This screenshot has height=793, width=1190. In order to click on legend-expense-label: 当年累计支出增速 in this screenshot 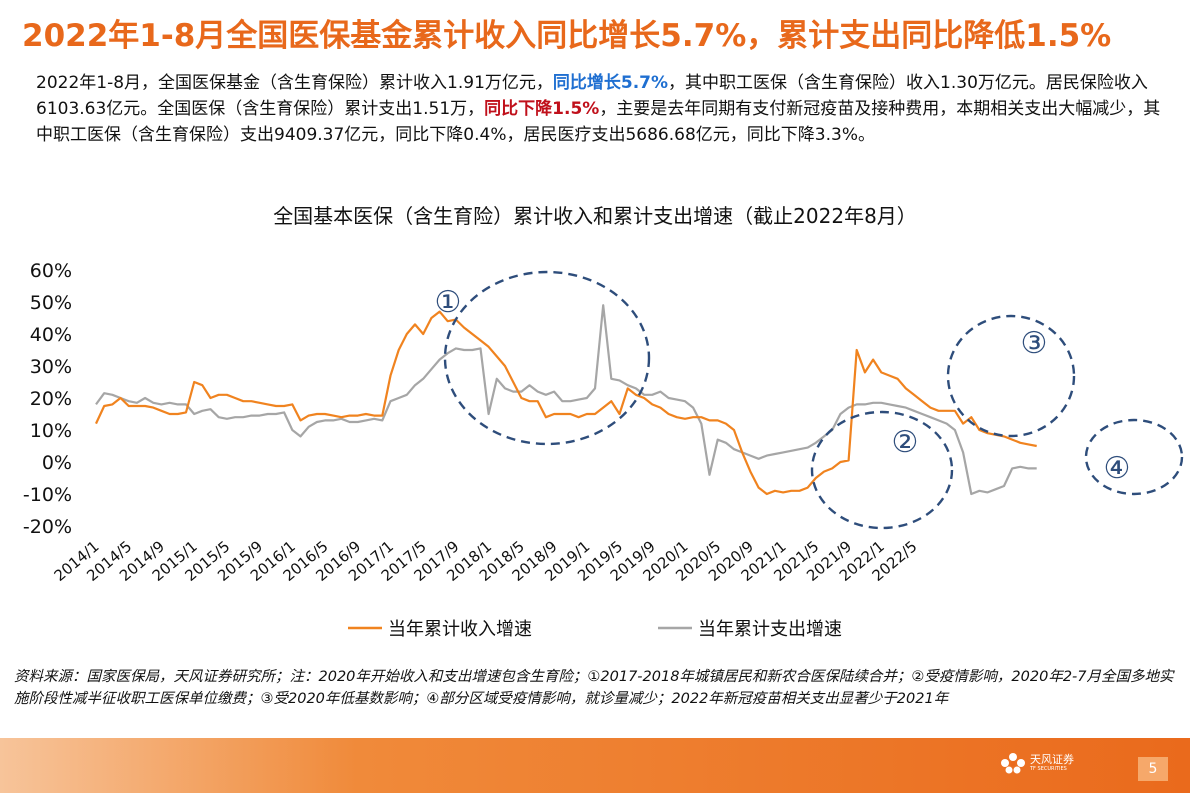, I will do `click(770, 629)`.